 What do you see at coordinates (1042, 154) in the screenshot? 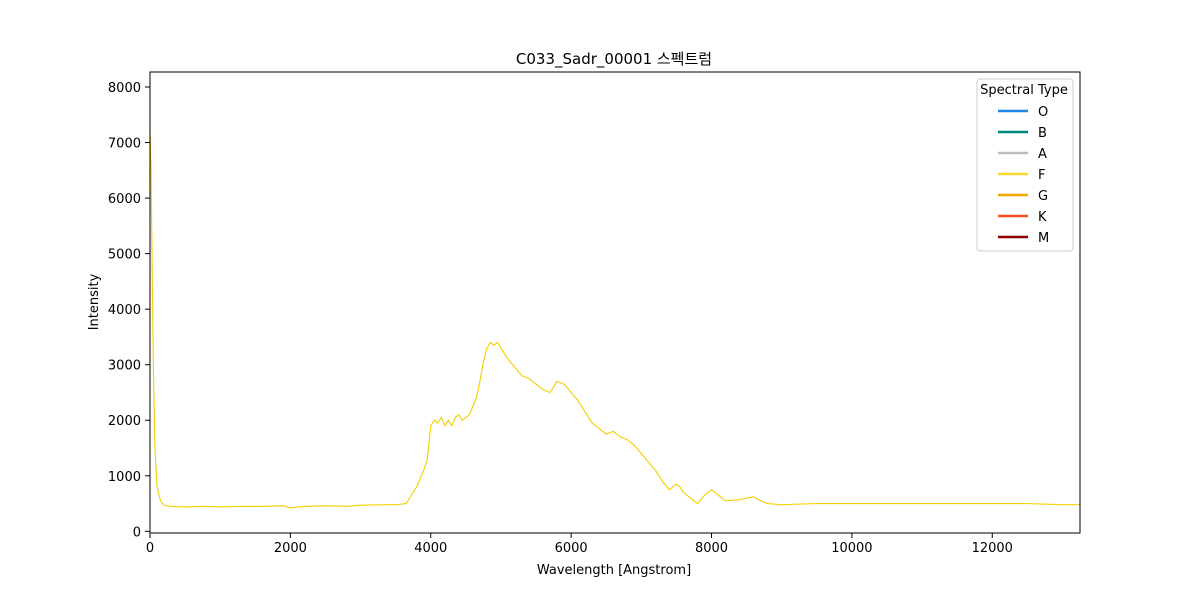
I see `legend-label-A: A` at bounding box center [1042, 154].